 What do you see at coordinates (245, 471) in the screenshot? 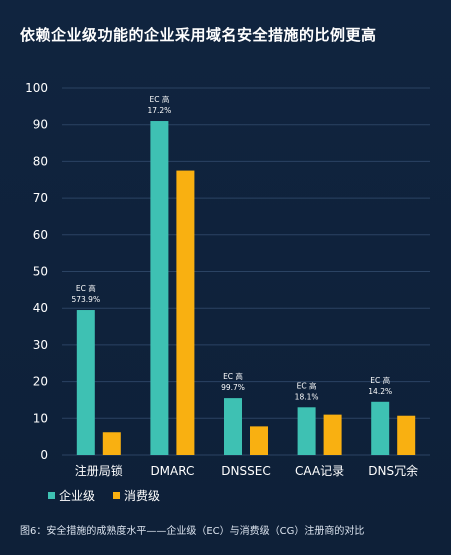
I see `x-tick-label-2: DNSSEC` at bounding box center [245, 471].